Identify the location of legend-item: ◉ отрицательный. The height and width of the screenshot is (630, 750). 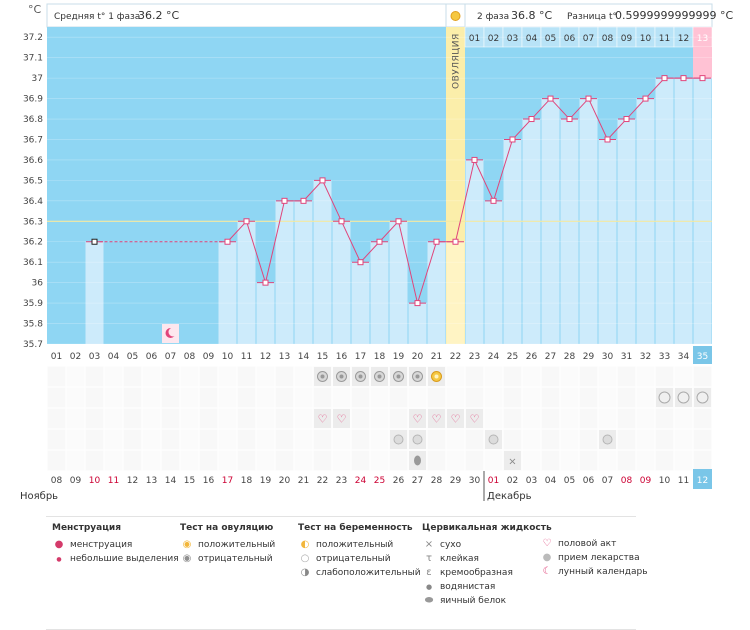
(227, 559).